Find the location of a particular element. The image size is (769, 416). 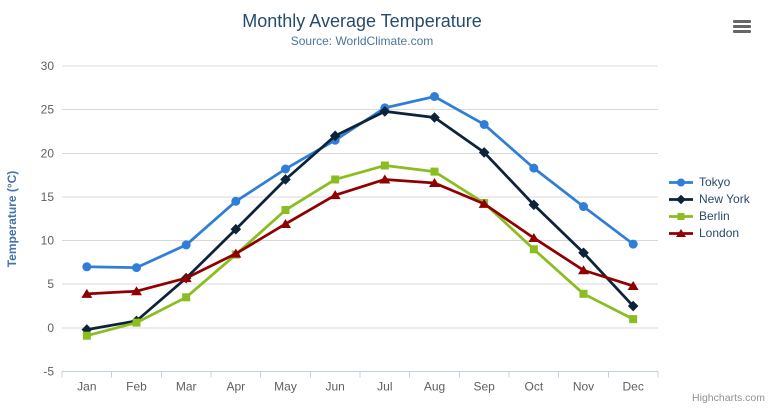

y-axis-label: -5 is located at coordinates (48, 372).